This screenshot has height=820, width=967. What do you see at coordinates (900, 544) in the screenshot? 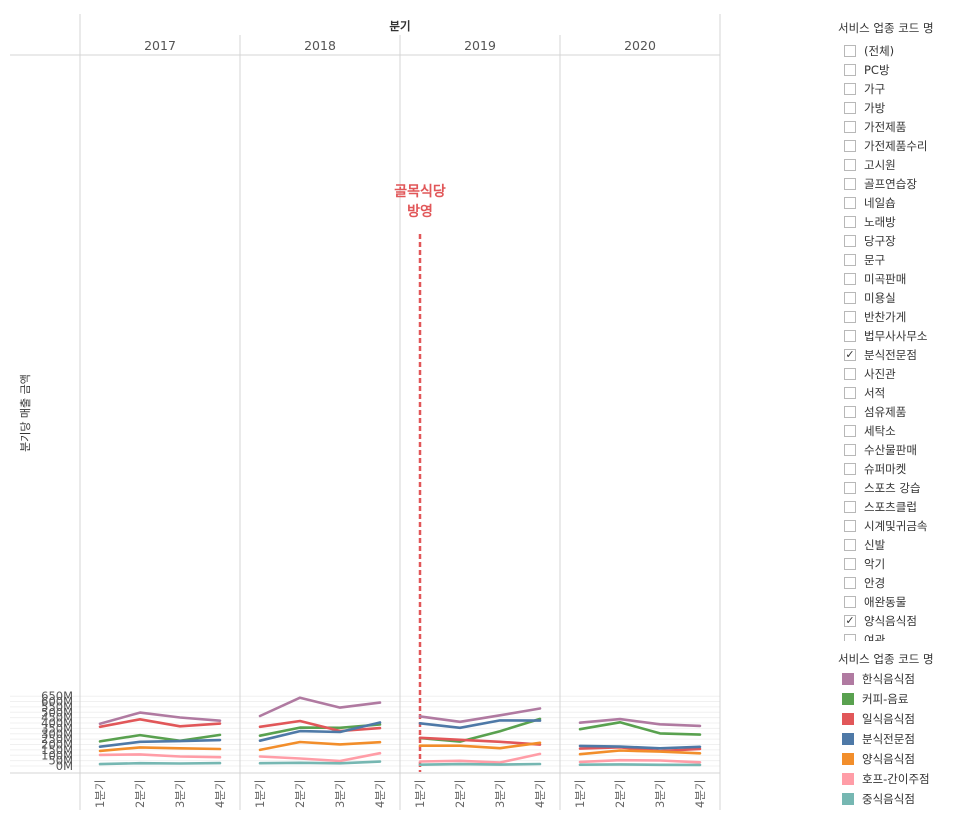
I see `filter-item: 신발` at bounding box center [900, 544].